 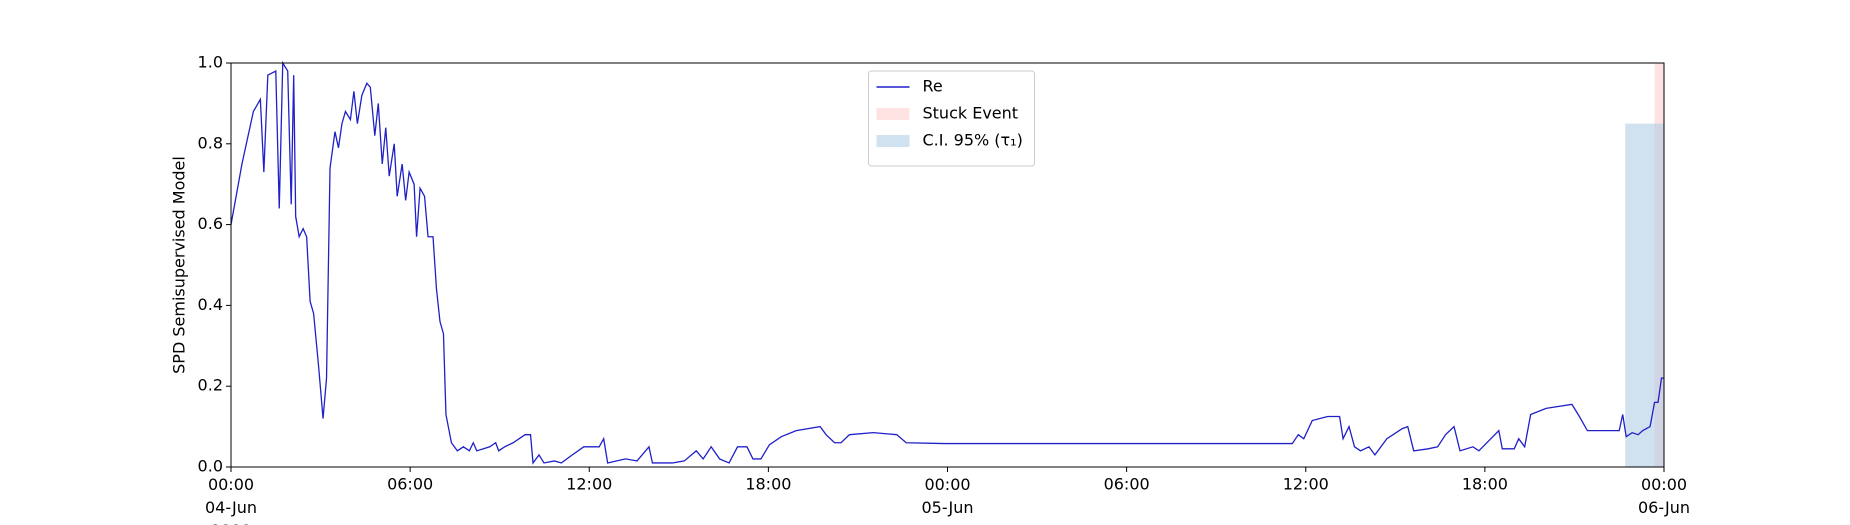 What do you see at coordinates (1664, 496) in the screenshot?
I see `x-tick-label: 00:00 06-Jun` at bounding box center [1664, 496].